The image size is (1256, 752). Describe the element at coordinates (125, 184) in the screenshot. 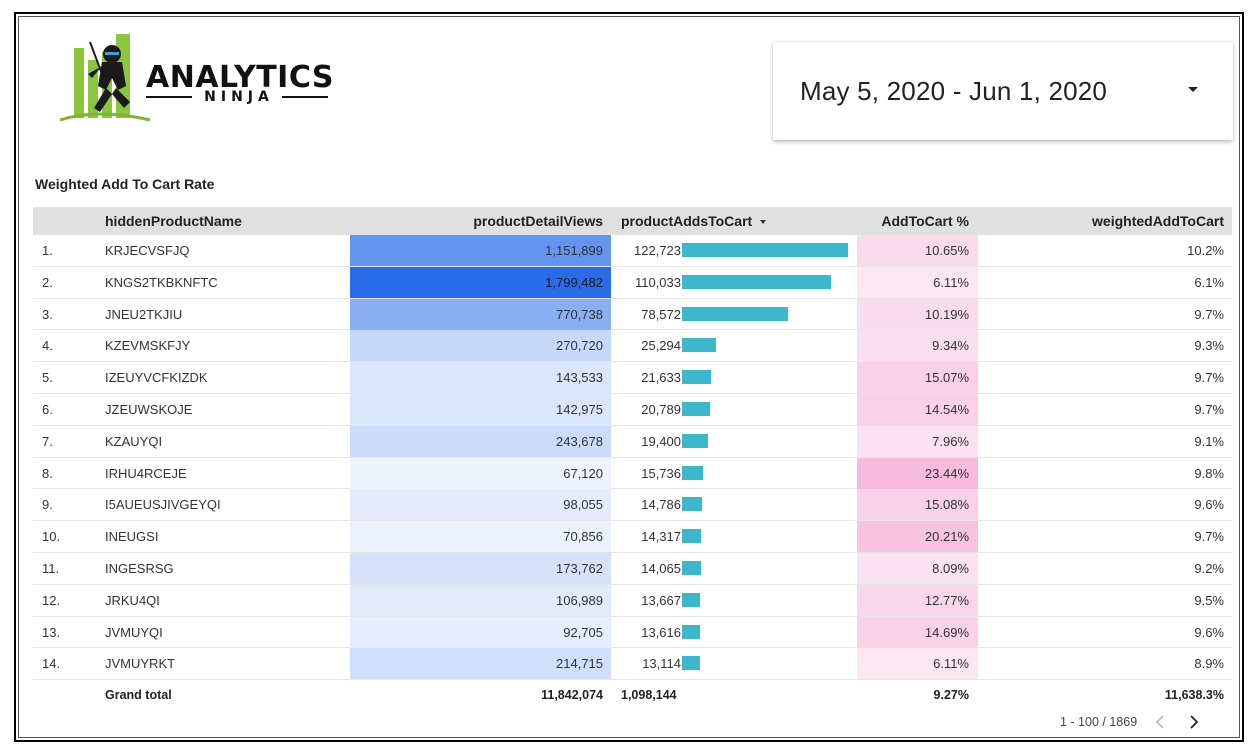

I see `table-title: Weighted Add To Cart Rate` at that location.